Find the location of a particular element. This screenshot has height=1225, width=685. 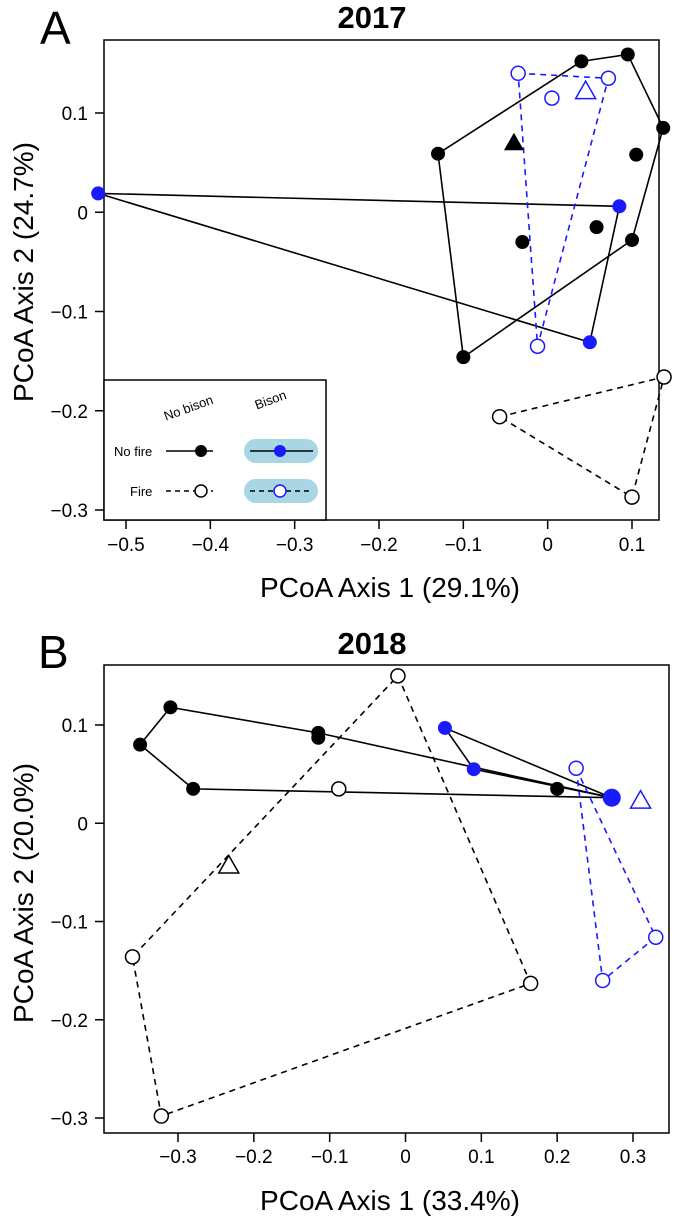

panel-a-x-tick-label: −0.5 is located at coordinates (126, 545).